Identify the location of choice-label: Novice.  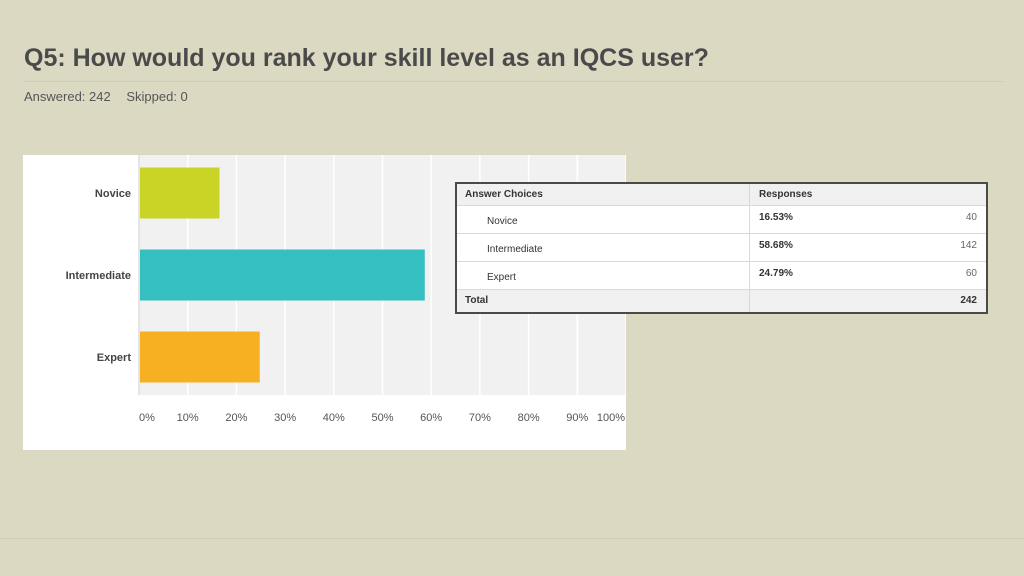
(502, 221).